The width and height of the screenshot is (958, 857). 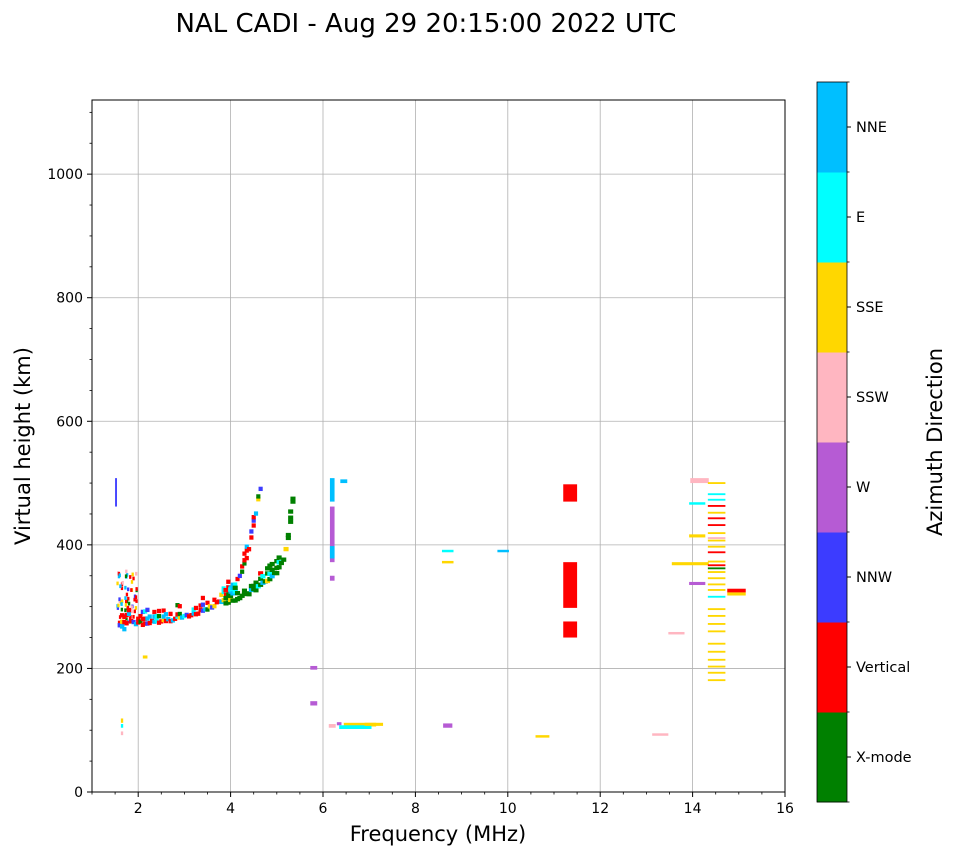 I want to click on x-tick-label: 10, so click(x=508, y=809).